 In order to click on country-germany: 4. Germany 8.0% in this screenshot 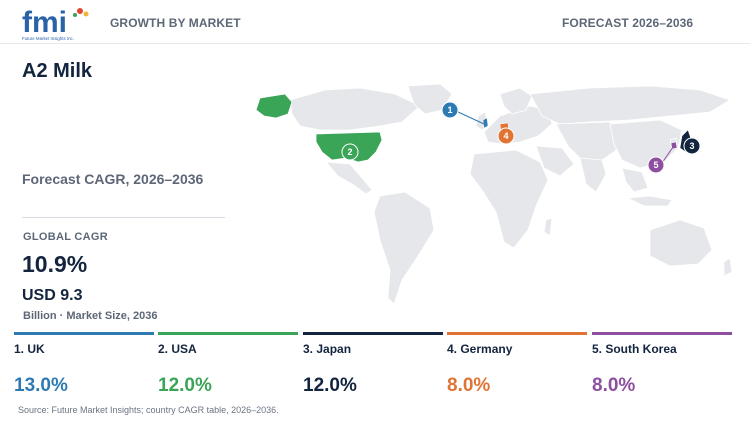, I will do `click(517, 367)`.